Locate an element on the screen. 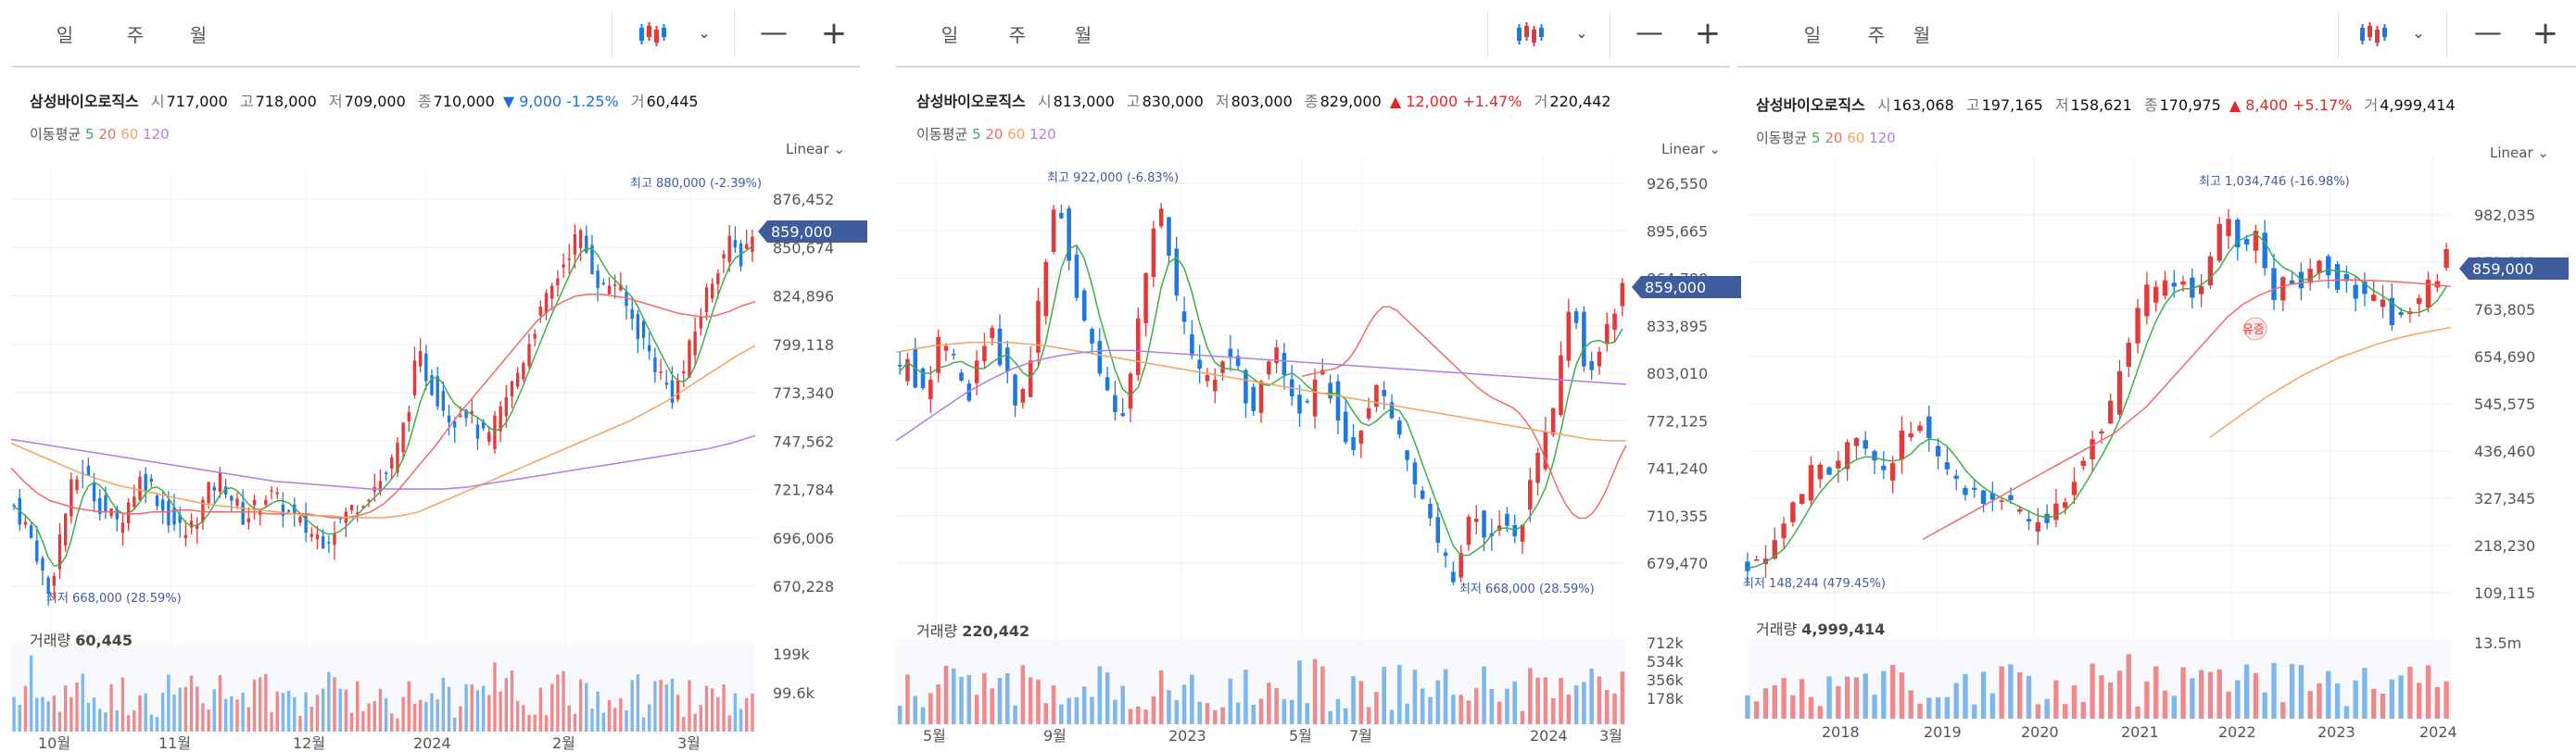 The height and width of the screenshot is (752, 2576). toolbar-divider is located at coordinates (2157, 67).